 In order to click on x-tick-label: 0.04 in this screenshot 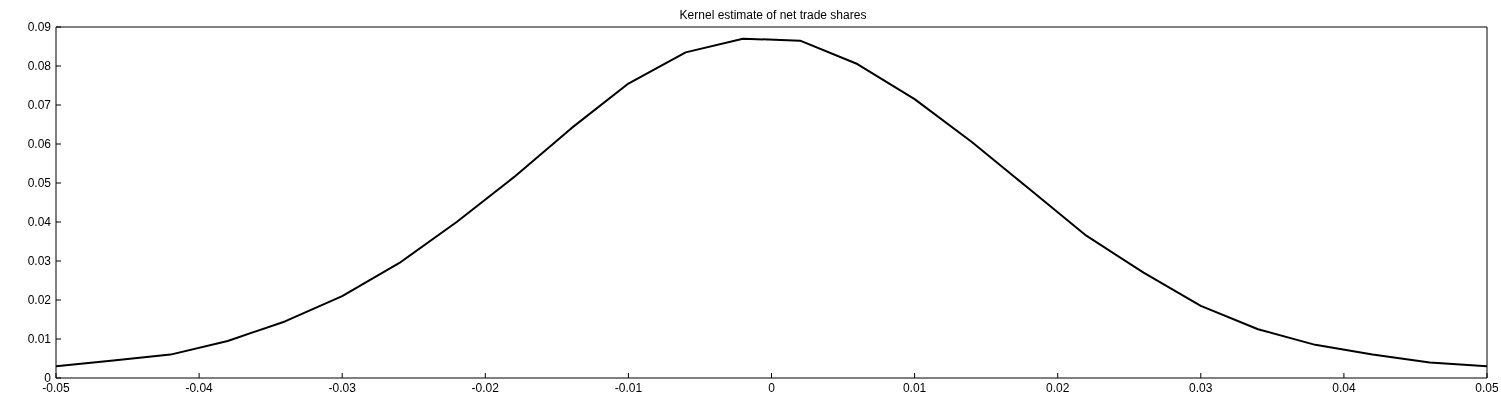, I will do `click(1344, 387)`.